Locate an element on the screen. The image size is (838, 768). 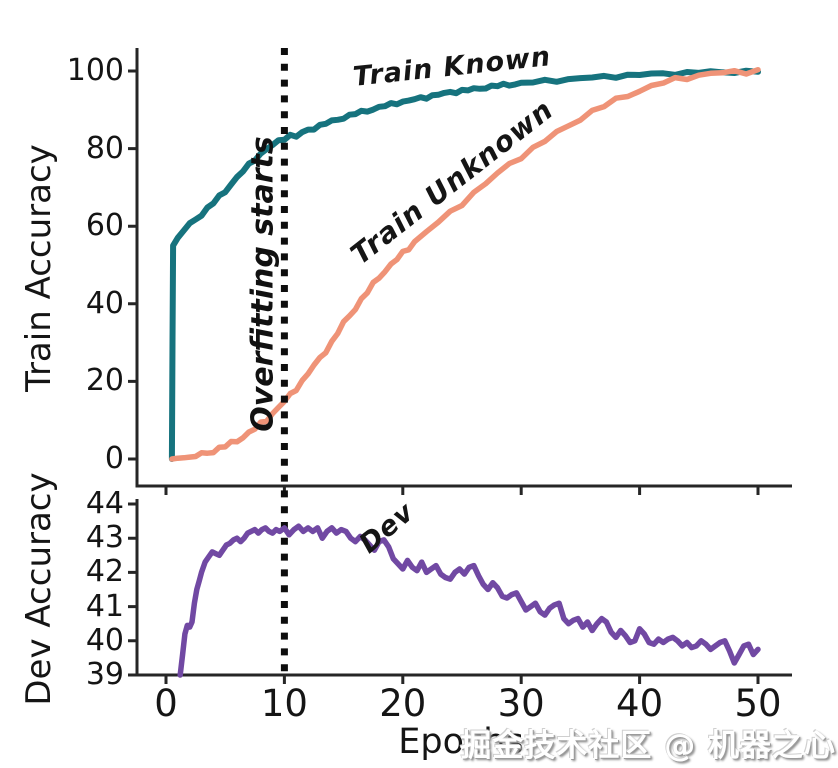
y-tick-label-bottom: 44 is located at coordinates (104, 503).